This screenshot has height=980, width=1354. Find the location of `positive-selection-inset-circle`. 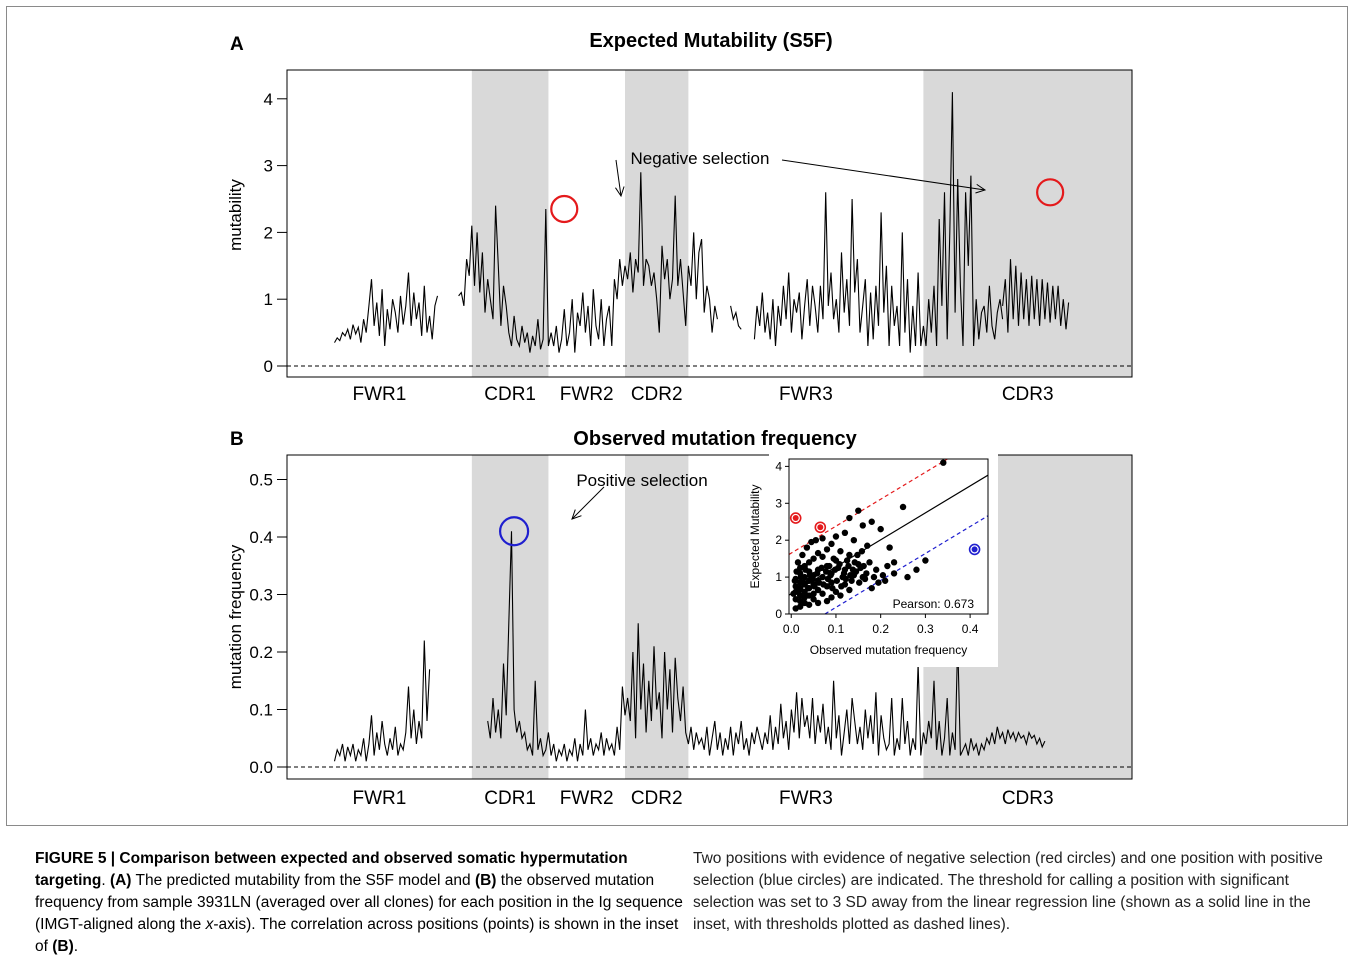

positive-selection-inset-circle is located at coordinates (974, 549).